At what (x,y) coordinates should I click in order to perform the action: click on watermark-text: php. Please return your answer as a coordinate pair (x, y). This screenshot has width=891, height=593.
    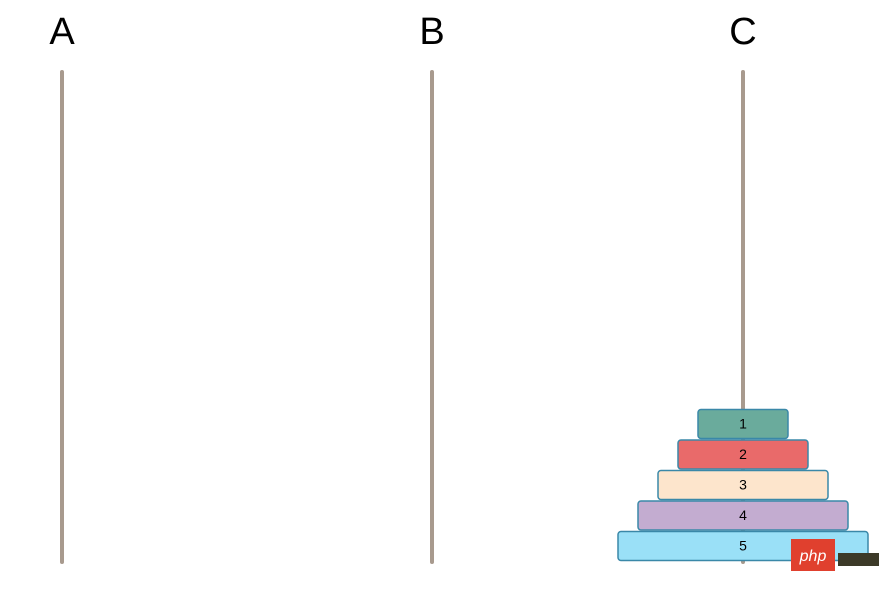
    Looking at the image, I should click on (813, 556).